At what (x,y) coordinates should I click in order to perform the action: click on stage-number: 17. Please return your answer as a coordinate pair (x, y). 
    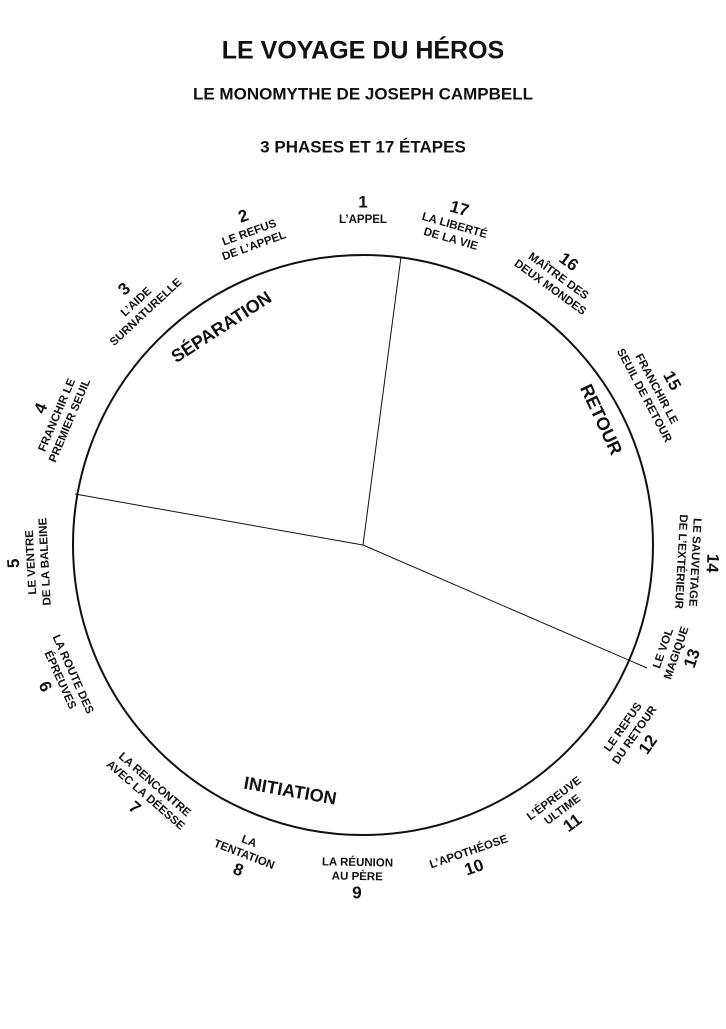
    Looking at the image, I should click on (459, 208).